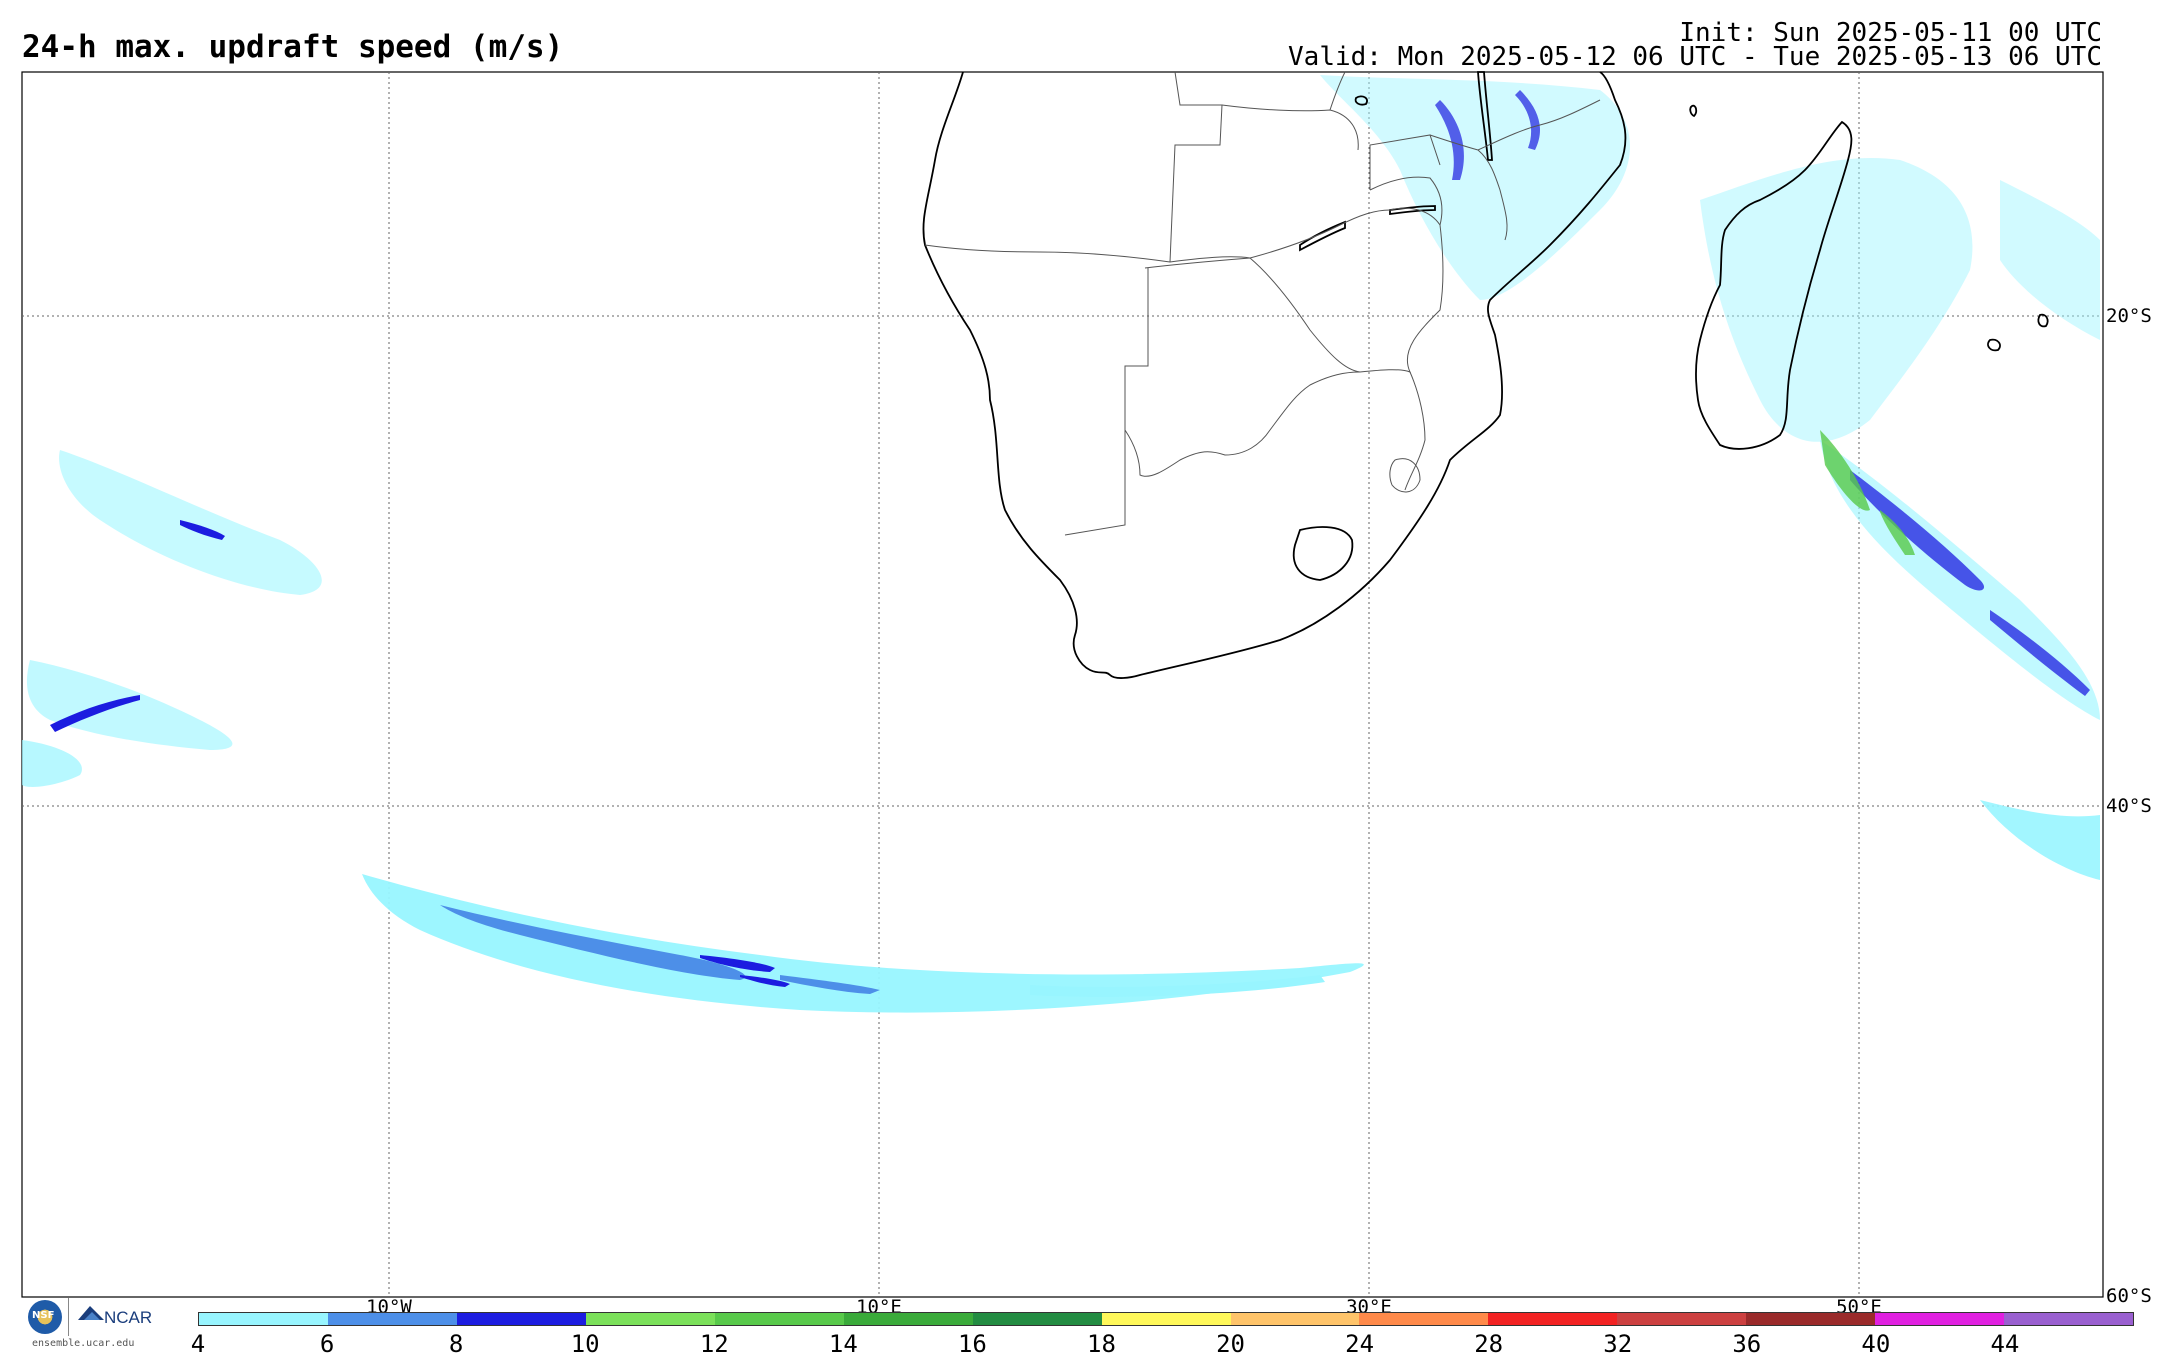 Image resolution: width=2160 pixels, height=1358 pixels. Describe the element at coordinates (128, 1317) in the screenshot. I see `ncar-logo-text: NCAR` at that location.